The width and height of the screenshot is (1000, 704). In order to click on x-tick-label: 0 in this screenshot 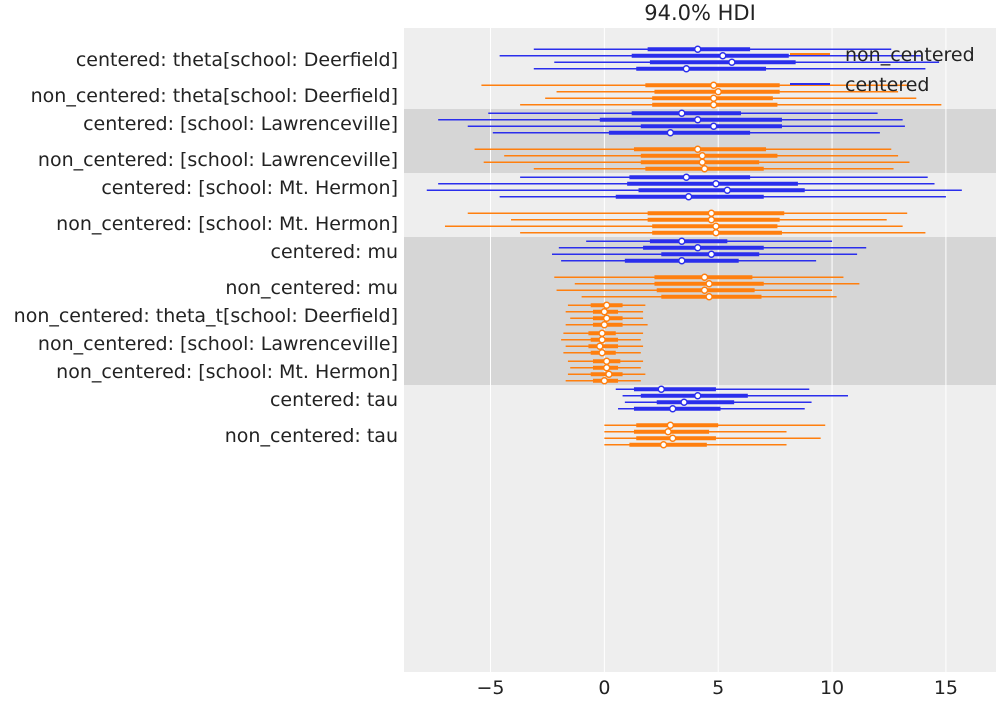, I will do `click(604, 688)`.